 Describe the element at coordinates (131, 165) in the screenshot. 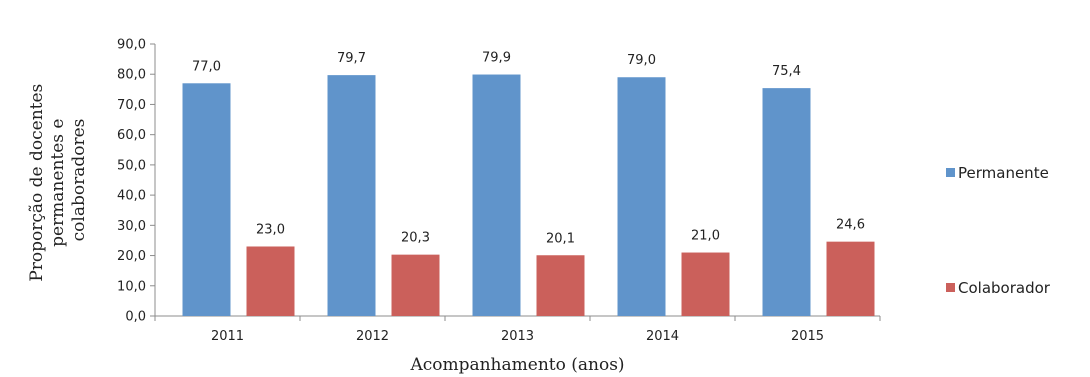

I see `y-tick-label: 50,0` at that location.